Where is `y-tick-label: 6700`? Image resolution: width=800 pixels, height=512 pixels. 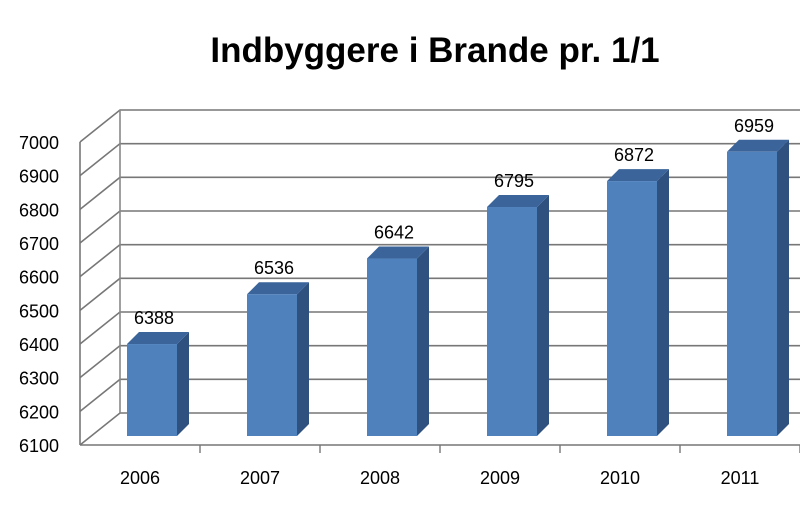
y-tick-label: 6700 is located at coordinates (39, 244).